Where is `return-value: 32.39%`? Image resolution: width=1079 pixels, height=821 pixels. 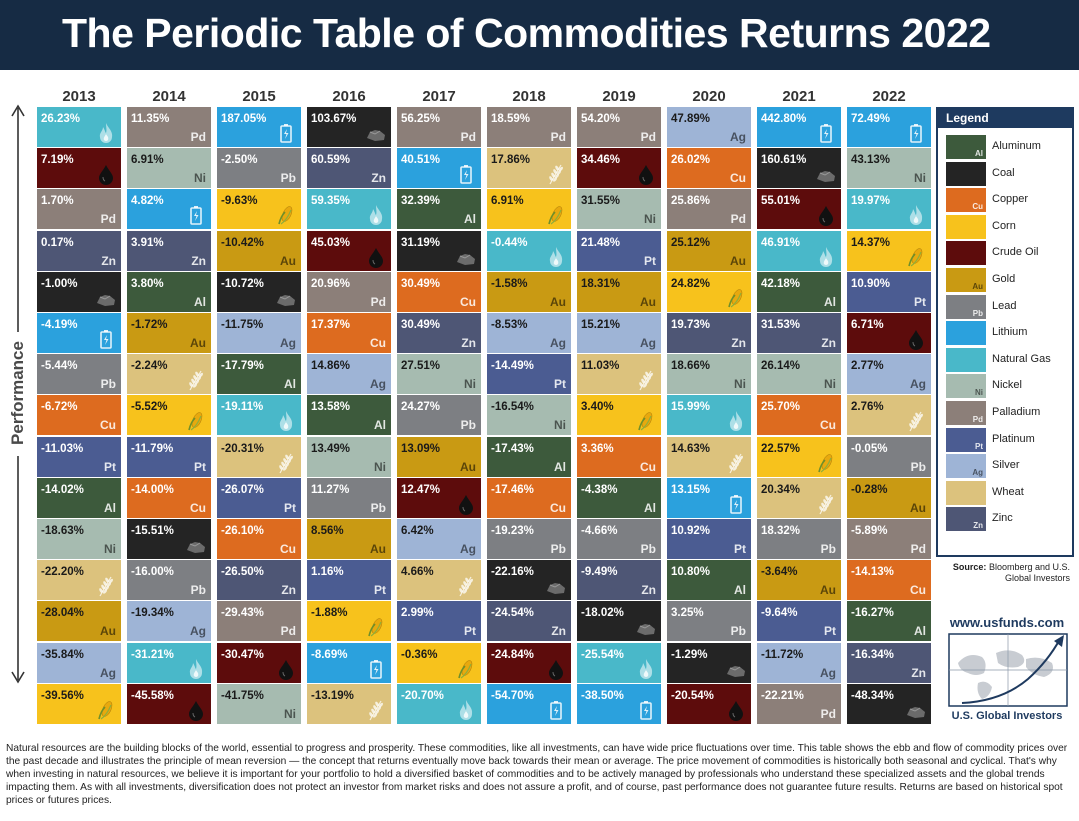
return-value: 32.39% is located at coordinates (421, 201).